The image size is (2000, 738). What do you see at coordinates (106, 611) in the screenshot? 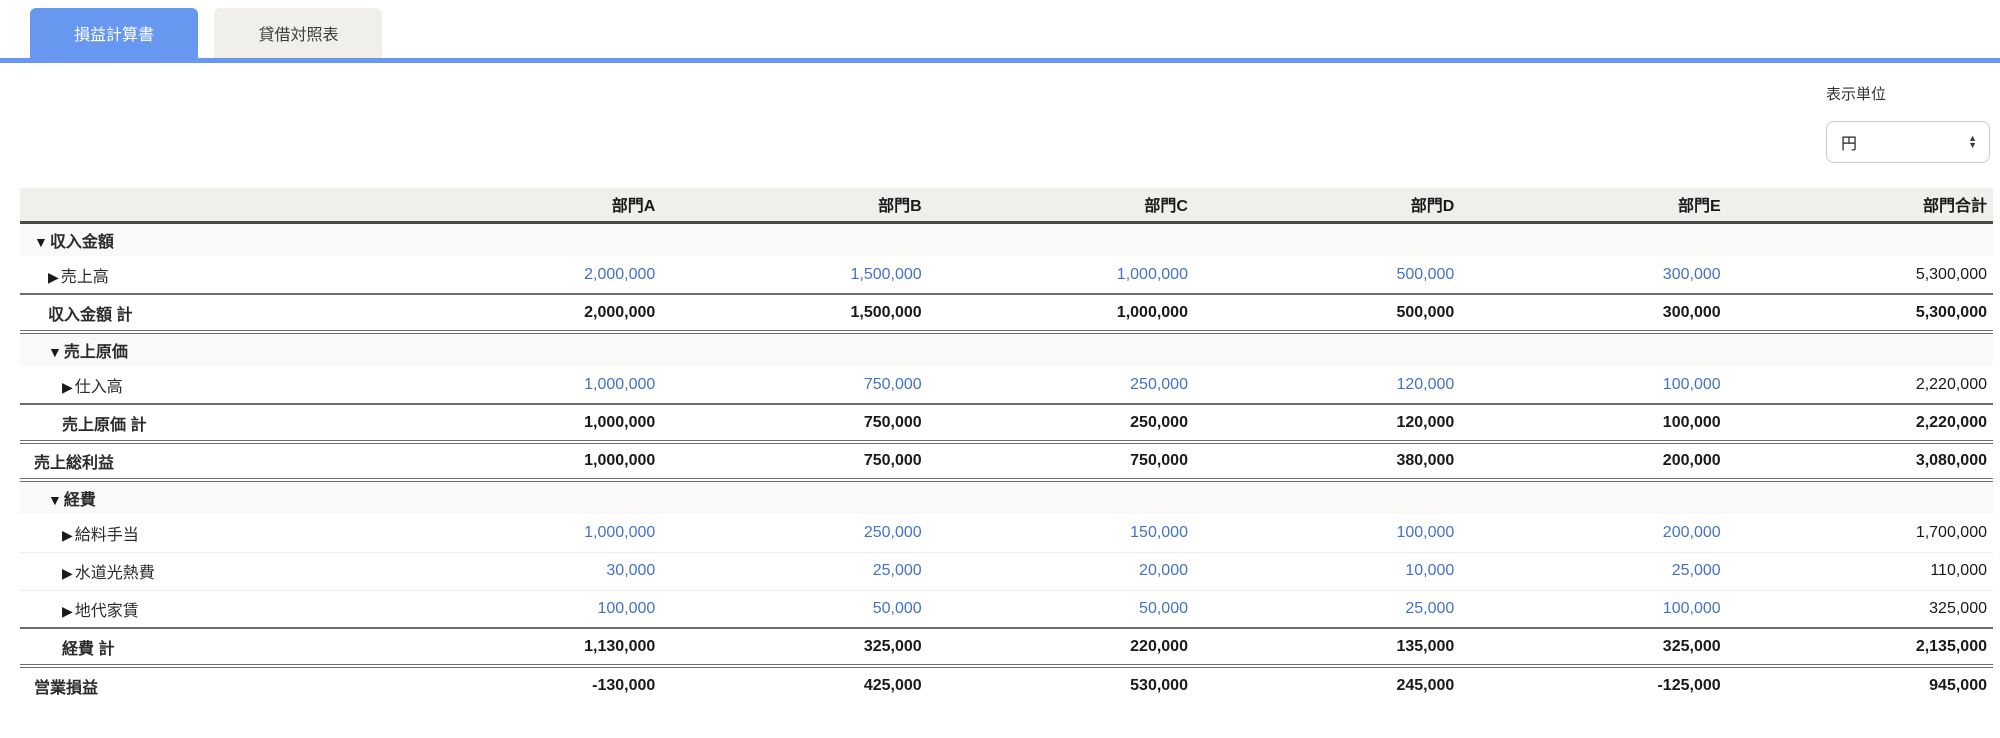
I see `row-label-text: 地代家賃` at bounding box center [106, 611].